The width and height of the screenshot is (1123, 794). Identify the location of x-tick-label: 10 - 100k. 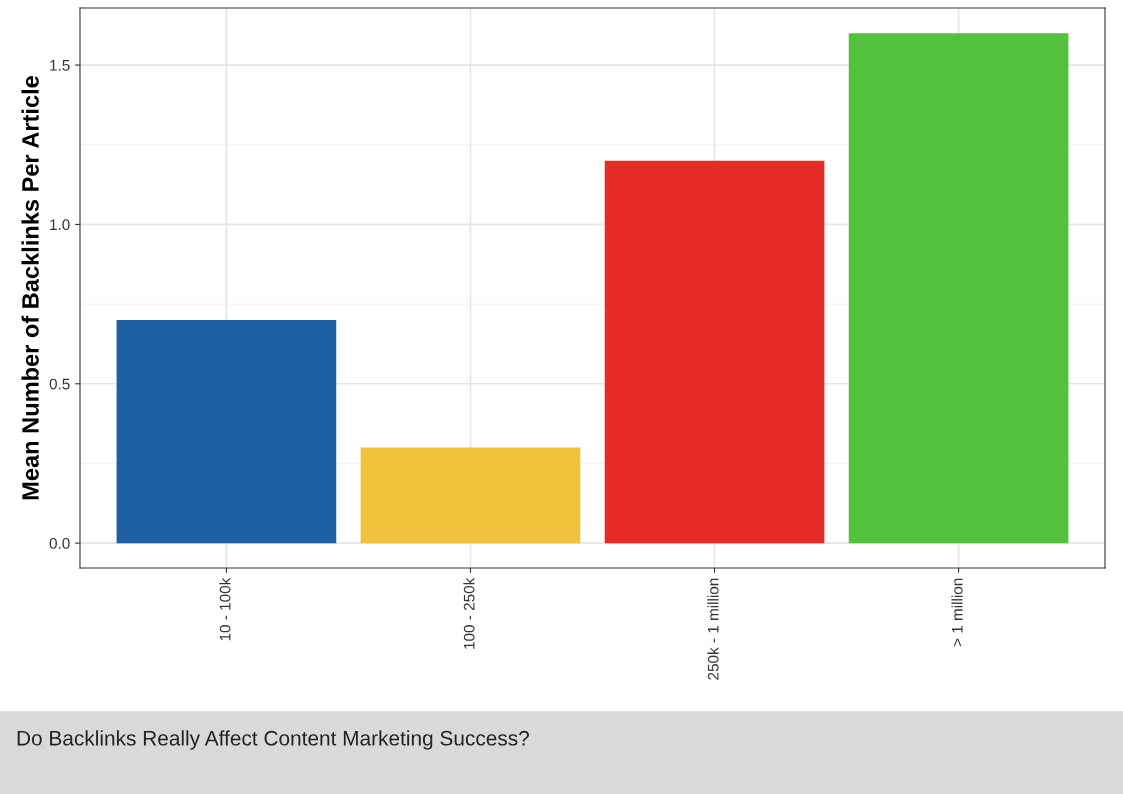
(225, 609).